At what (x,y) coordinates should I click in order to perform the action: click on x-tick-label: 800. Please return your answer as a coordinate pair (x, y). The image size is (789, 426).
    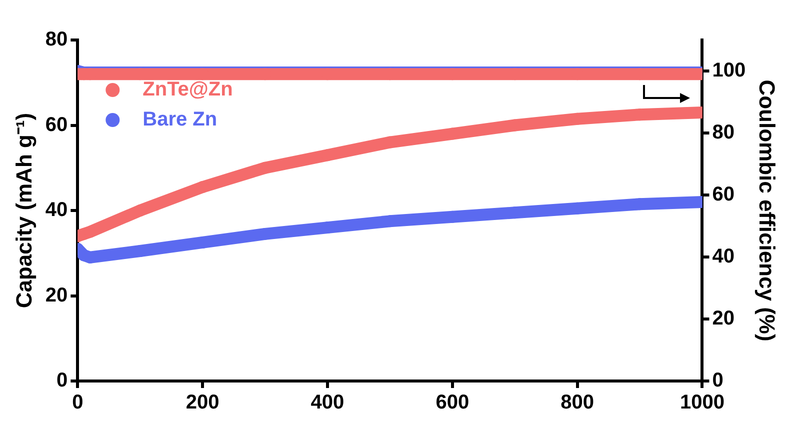
    Looking at the image, I should click on (577, 403).